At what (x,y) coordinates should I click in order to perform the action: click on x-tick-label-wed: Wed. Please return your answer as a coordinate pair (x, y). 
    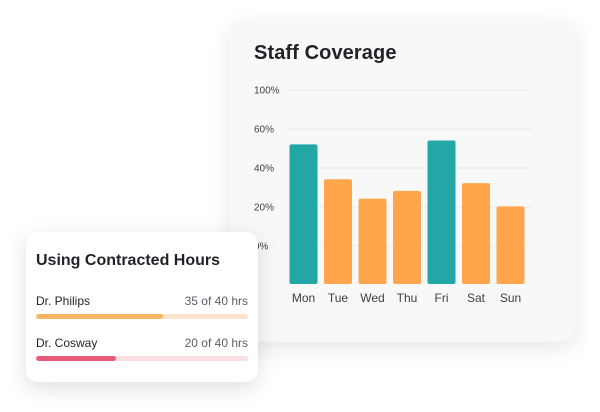
    Looking at the image, I should click on (372, 298).